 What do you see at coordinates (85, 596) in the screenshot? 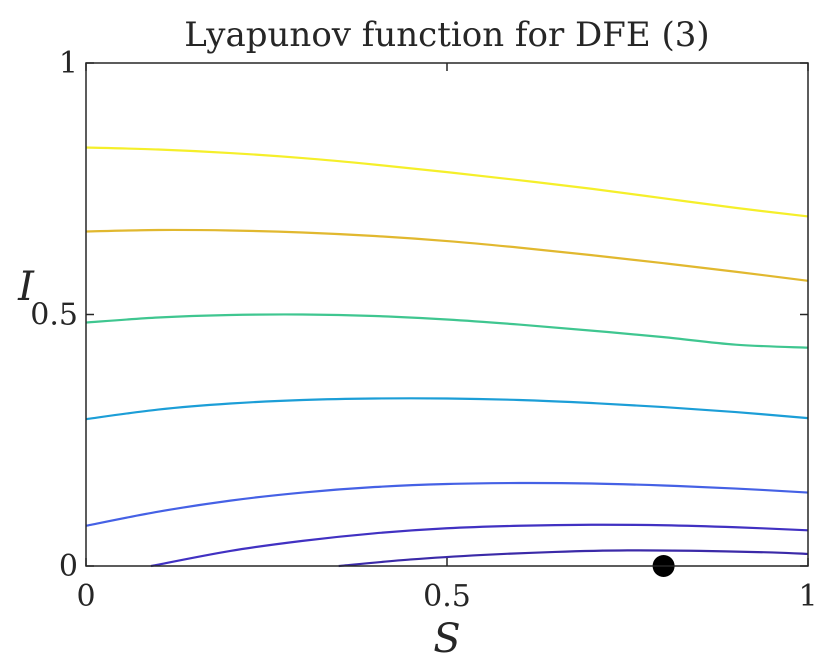
I see `x-tick-label: 0` at bounding box center [85, 596].